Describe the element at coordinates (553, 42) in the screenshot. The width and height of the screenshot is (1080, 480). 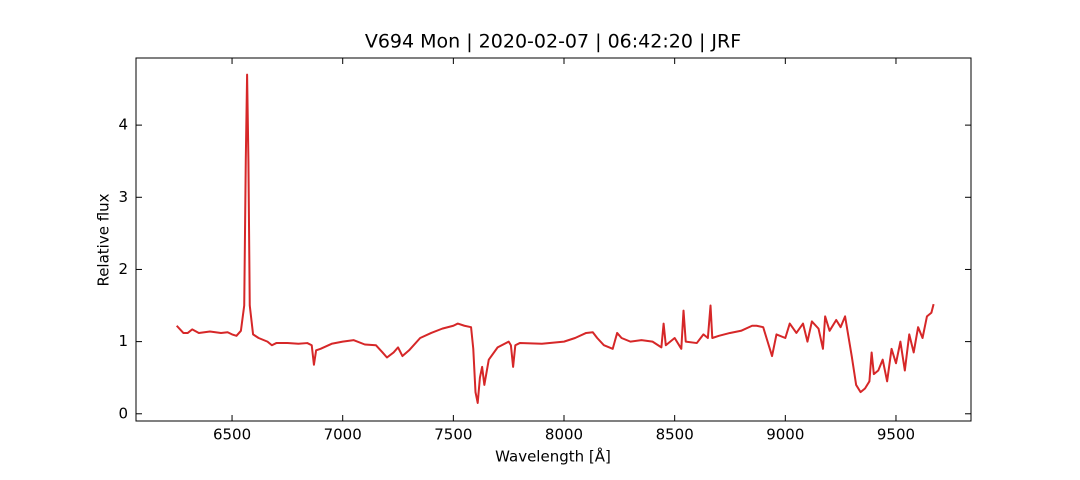
I see `chart-title: V694 Mon | 2020-02-07 | 06:42:20 | JRF` at that location.